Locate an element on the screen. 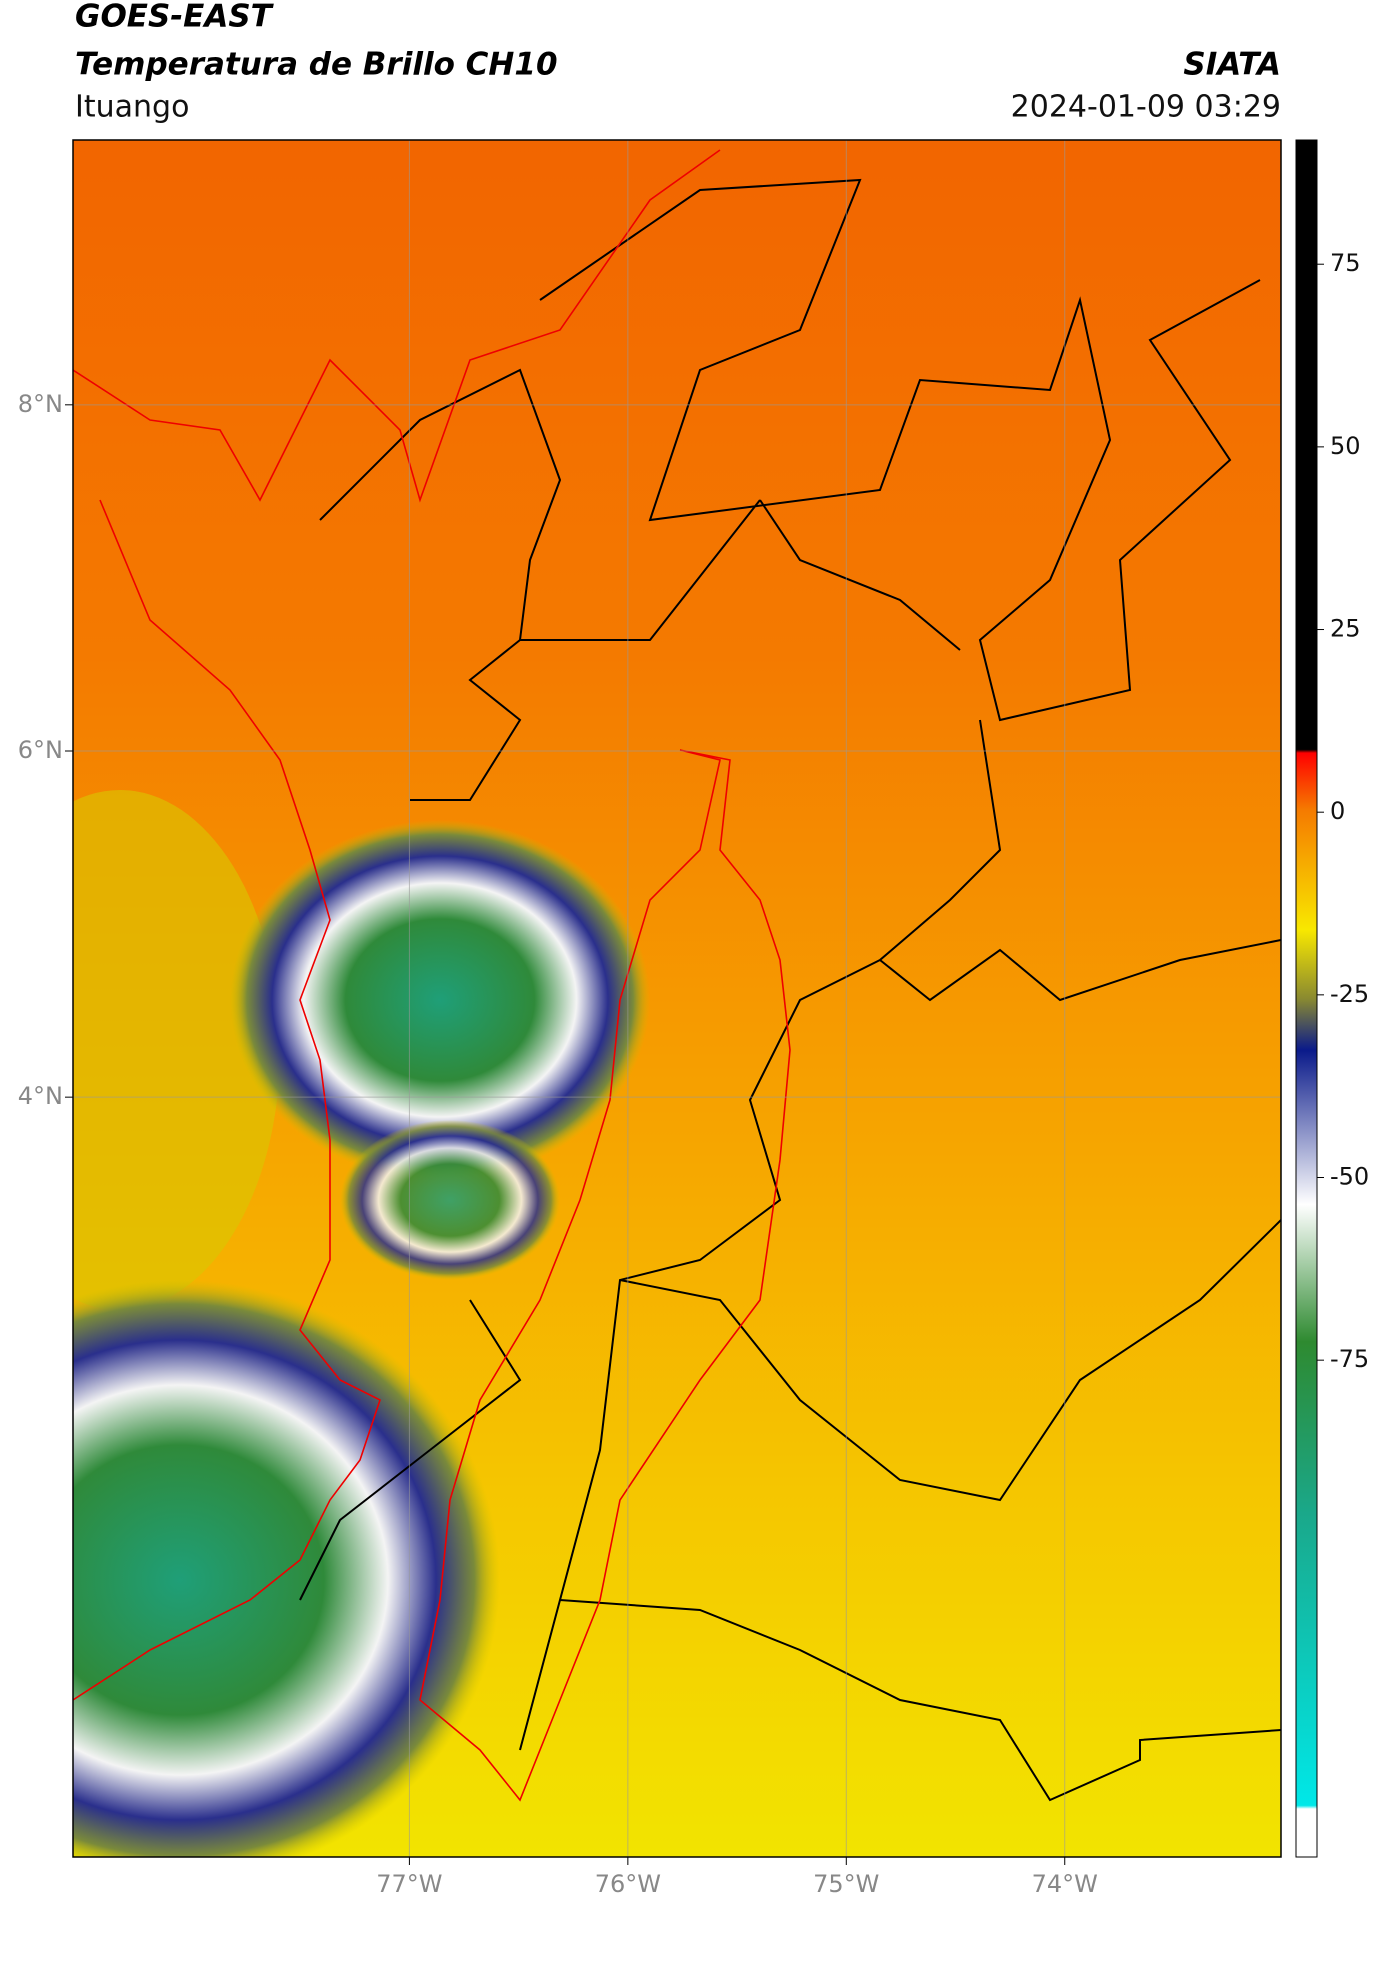 This screenshot has height=1981, width=1384. cloud-haze is located at coordinates (176, 1050).